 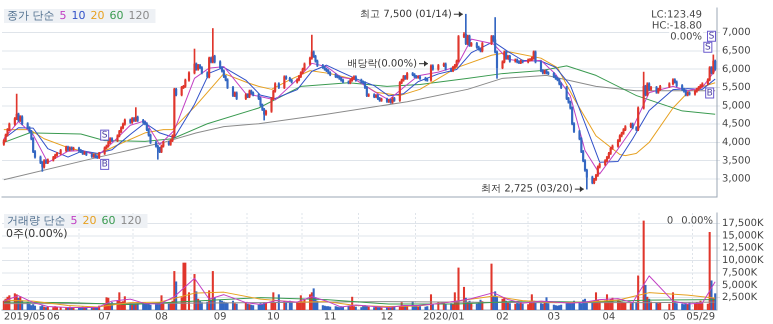 I want to click on x-tick-label: 10, so click(x=273, y=317).